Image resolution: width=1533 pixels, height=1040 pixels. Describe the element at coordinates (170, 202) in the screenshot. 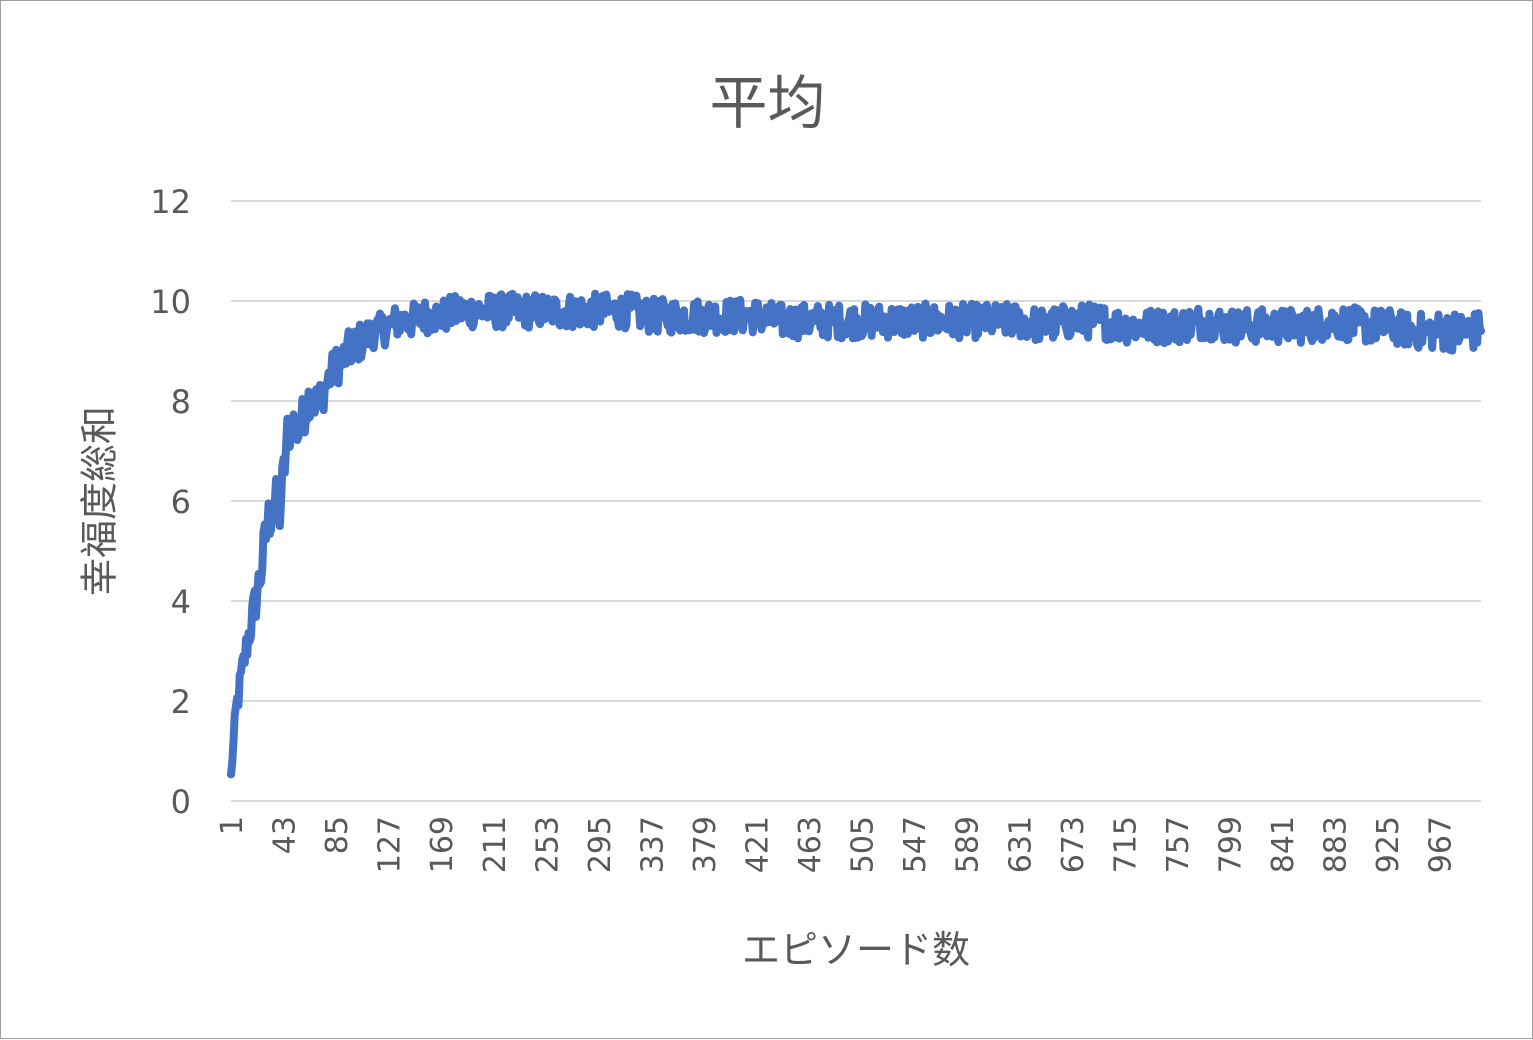

I see `y-tick-label: 12` at that location.